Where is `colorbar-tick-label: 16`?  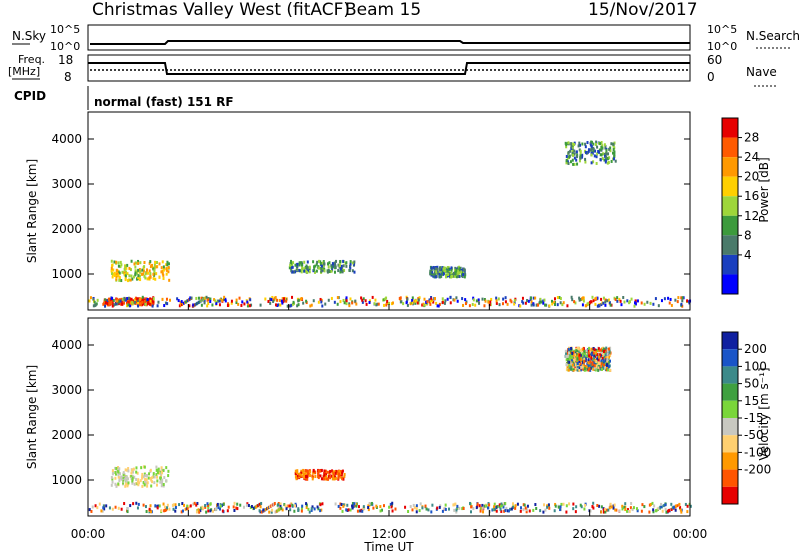
colorbar-tick-label: 16 is located at coordinates (751, 196).